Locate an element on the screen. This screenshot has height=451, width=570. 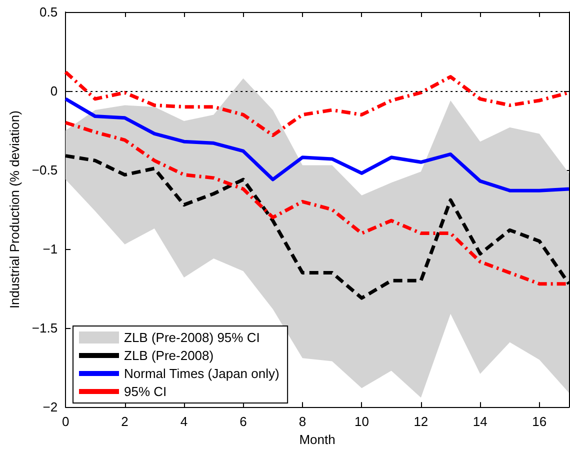
legend-label: ZLB (Pre-2008) 95% CI is located at coordinates (192, 337).